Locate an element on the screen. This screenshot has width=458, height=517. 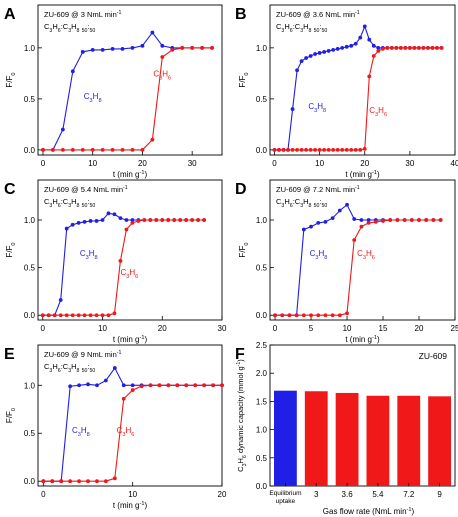
x-tick-label: 3.6 is located at coordinates (348, 494).